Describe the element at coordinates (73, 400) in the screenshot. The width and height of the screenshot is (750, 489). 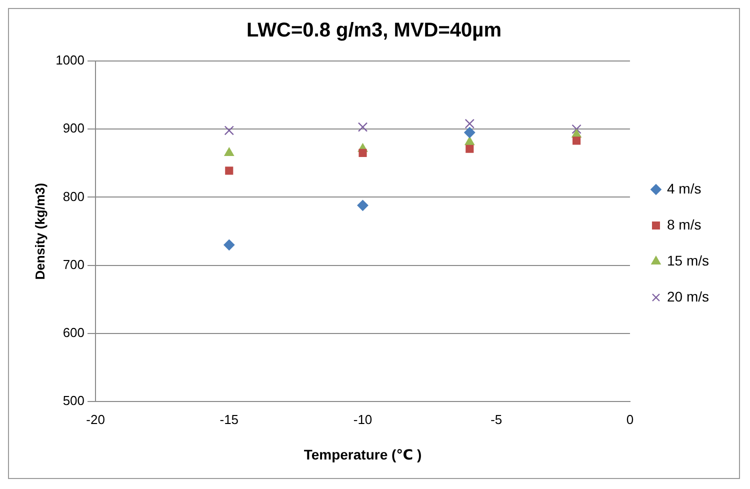
I see `y-tick-label: 500` at that location.